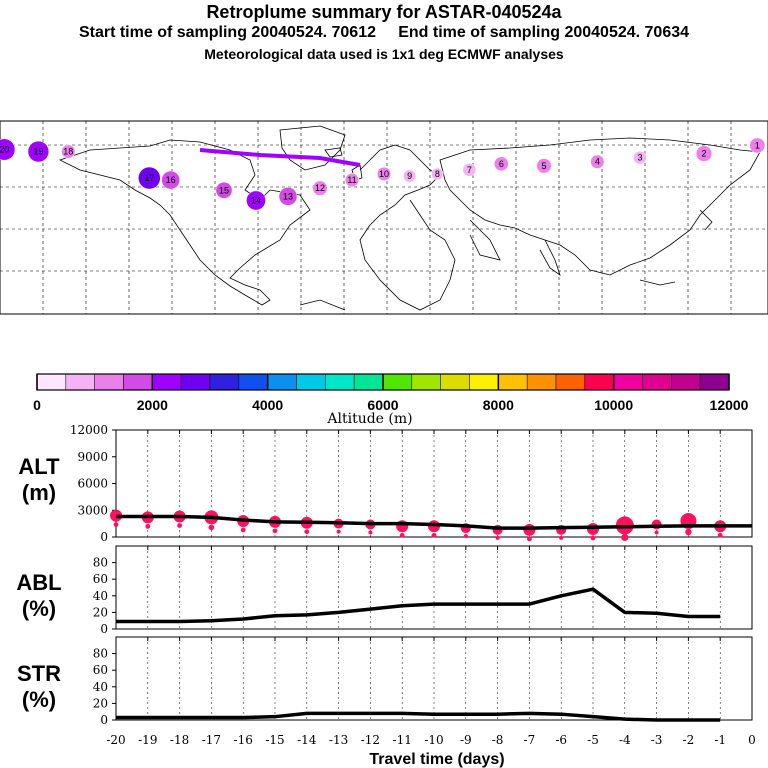 This screenshot has width=768, height=768. What do you see at coordinates (369, 419) in the screenshot?
I see `colorbar-title: Altitude (m)` at bounding box center [369, 419].